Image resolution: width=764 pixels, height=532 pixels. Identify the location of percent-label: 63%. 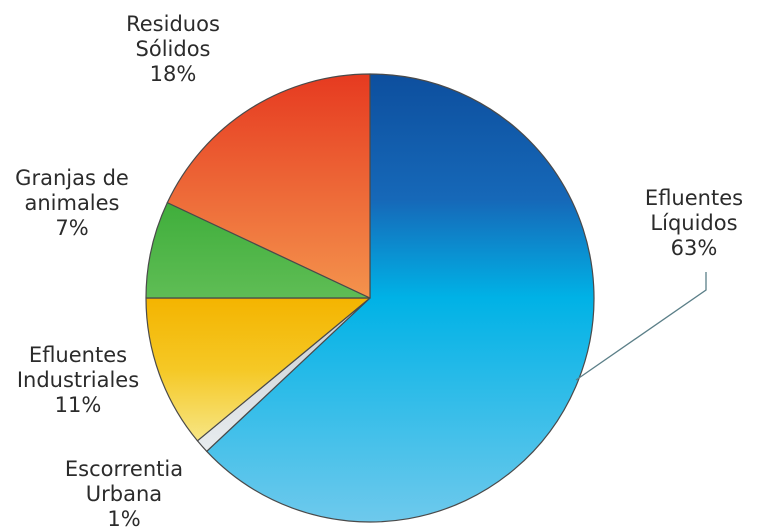
(694, 248).